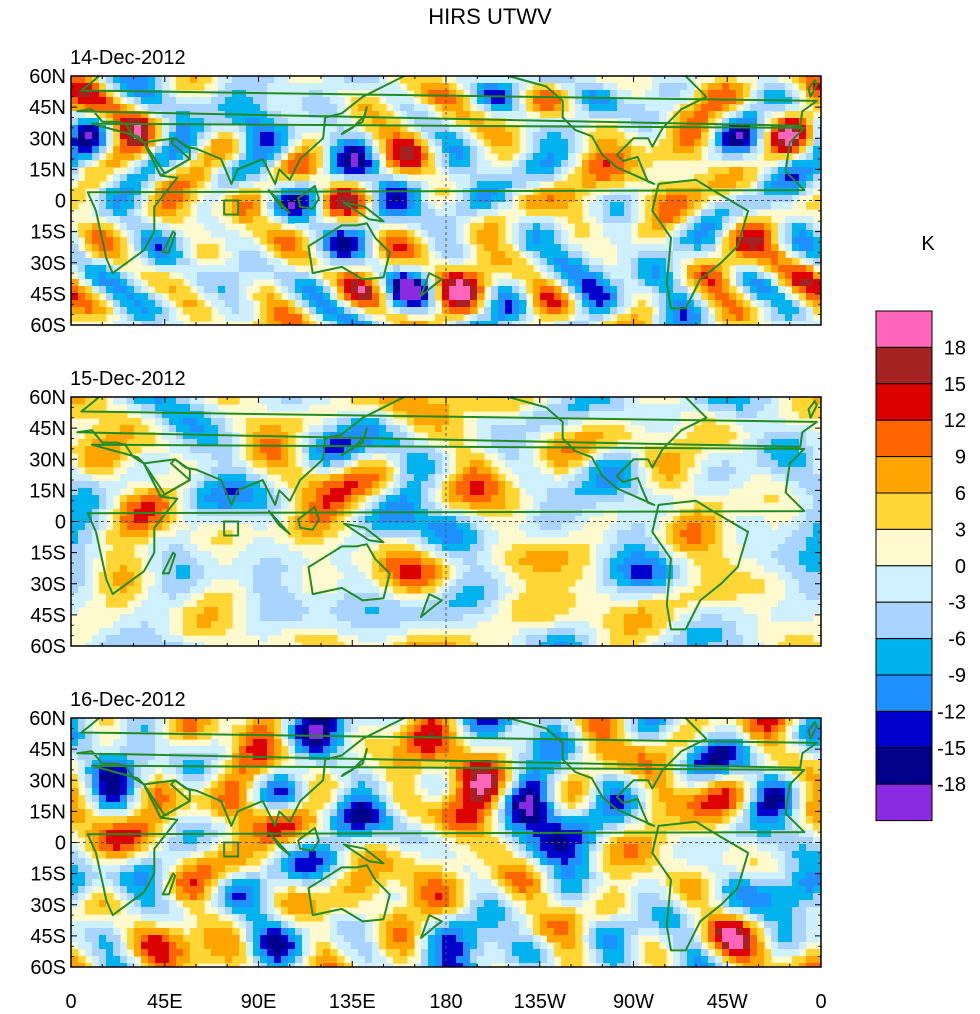  I want to click on lon-tick-label: 45E, so click(165, 1002).